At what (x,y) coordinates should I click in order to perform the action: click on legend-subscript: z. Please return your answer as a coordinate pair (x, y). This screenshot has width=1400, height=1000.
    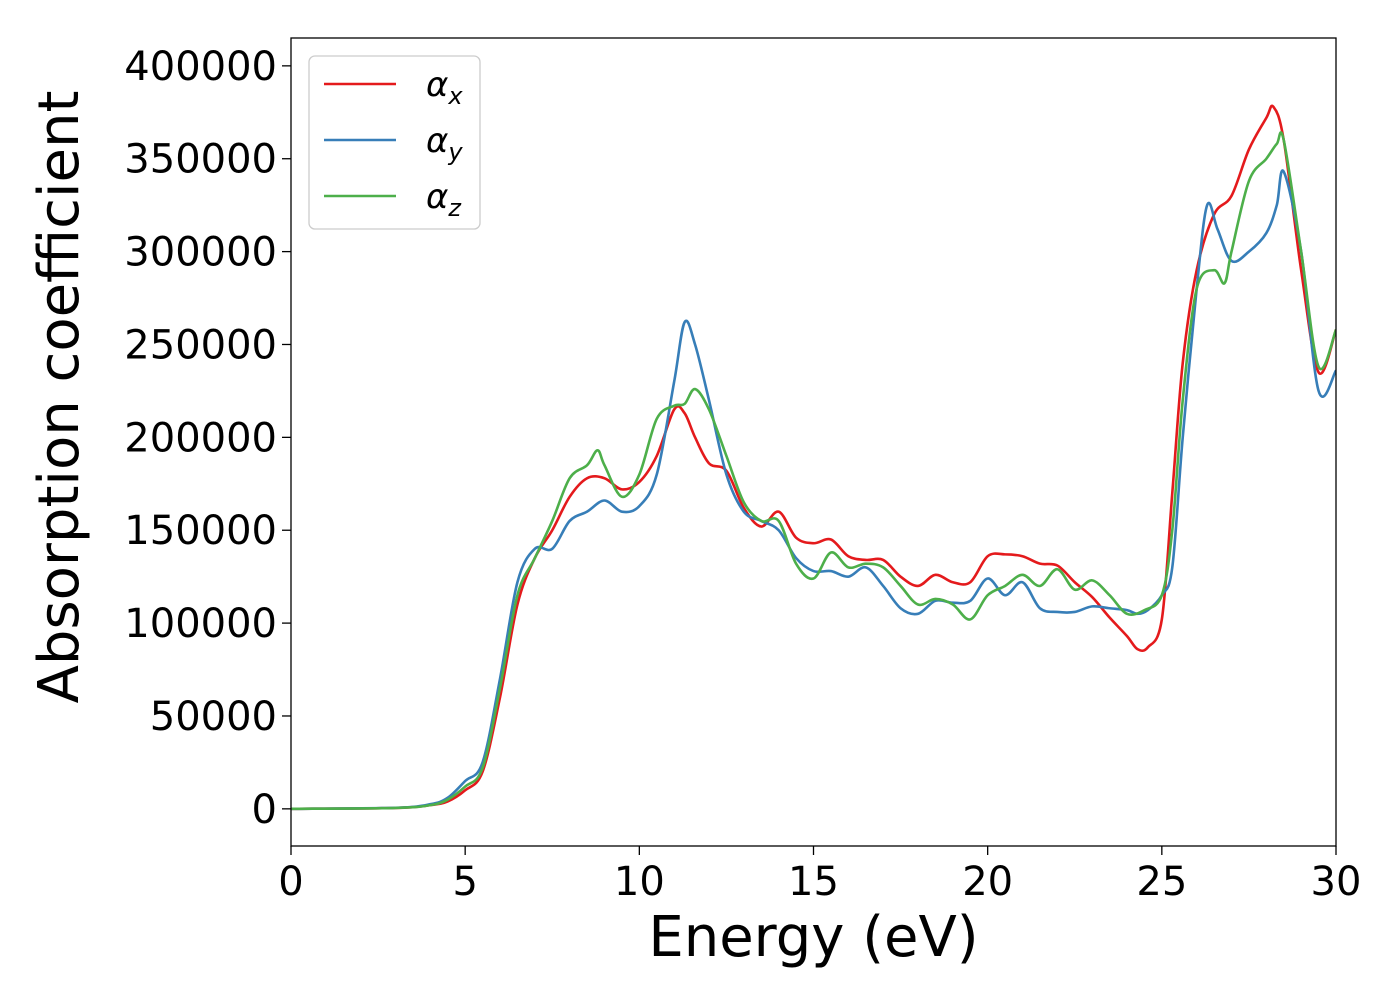
    Looking at the image, I should click on (454, 208).